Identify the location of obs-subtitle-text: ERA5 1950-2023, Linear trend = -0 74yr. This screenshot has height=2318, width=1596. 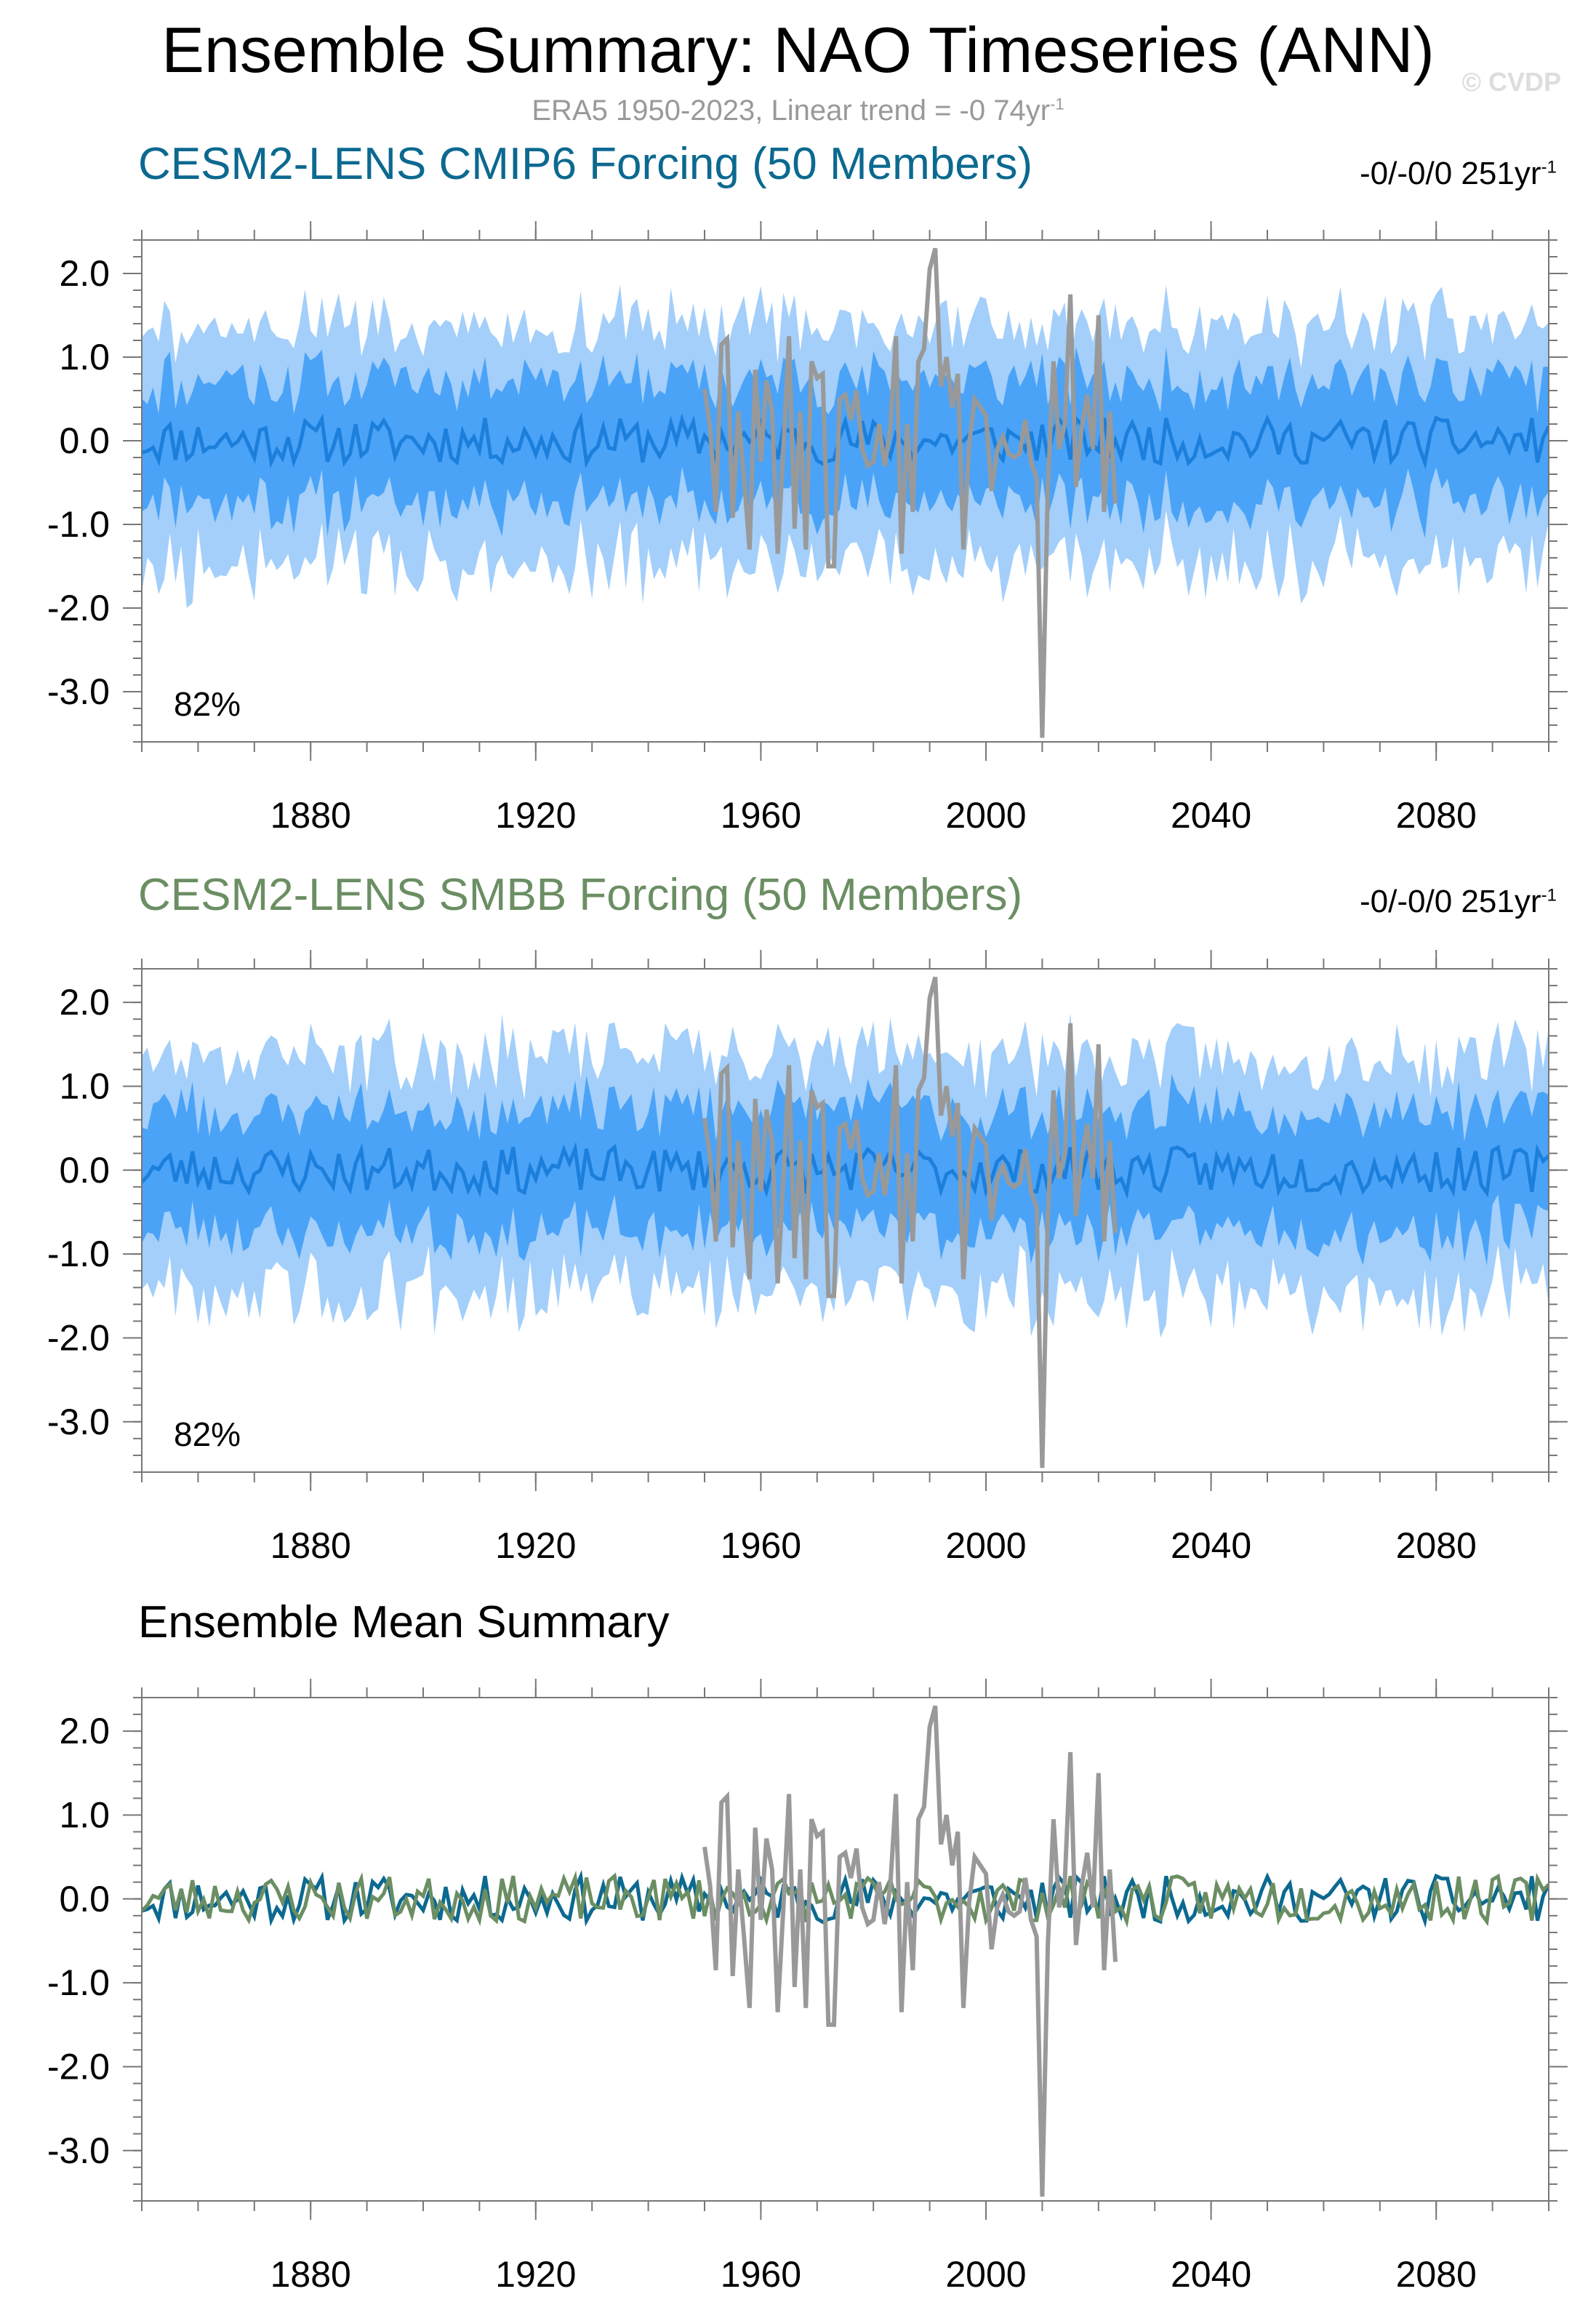
(791, 111).